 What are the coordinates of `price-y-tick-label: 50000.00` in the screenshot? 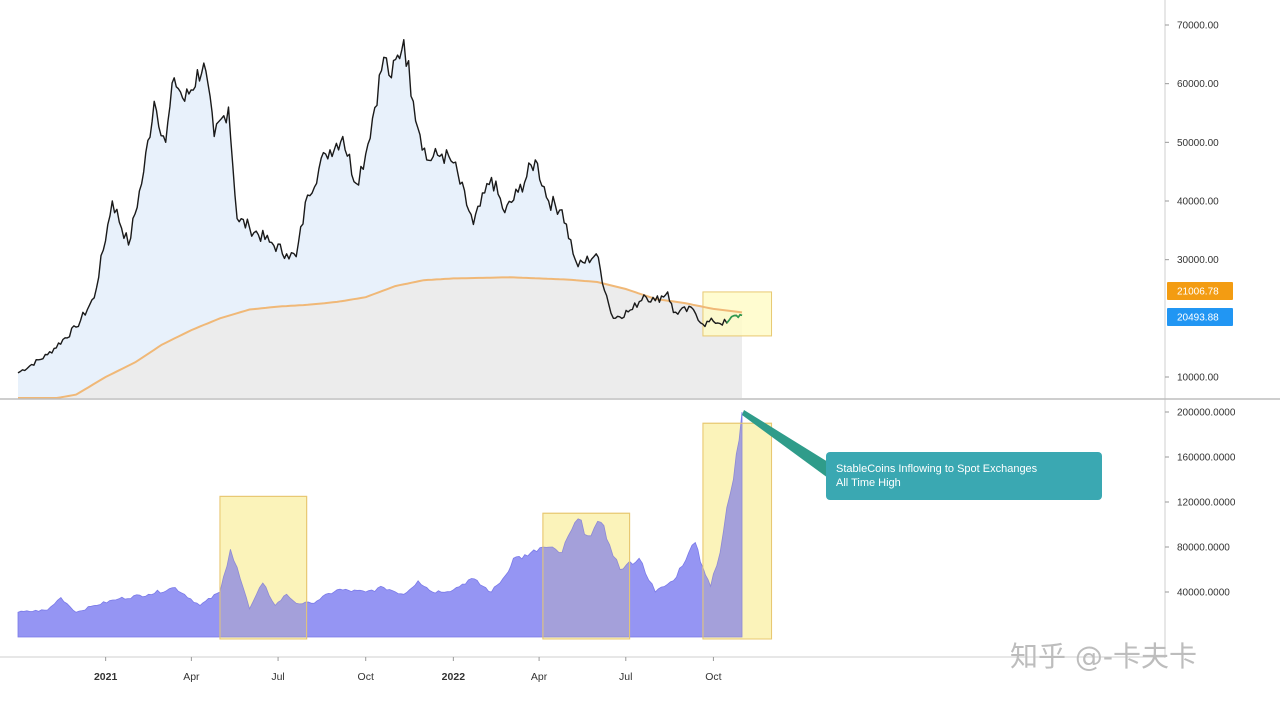 It's located at (1198, 143).